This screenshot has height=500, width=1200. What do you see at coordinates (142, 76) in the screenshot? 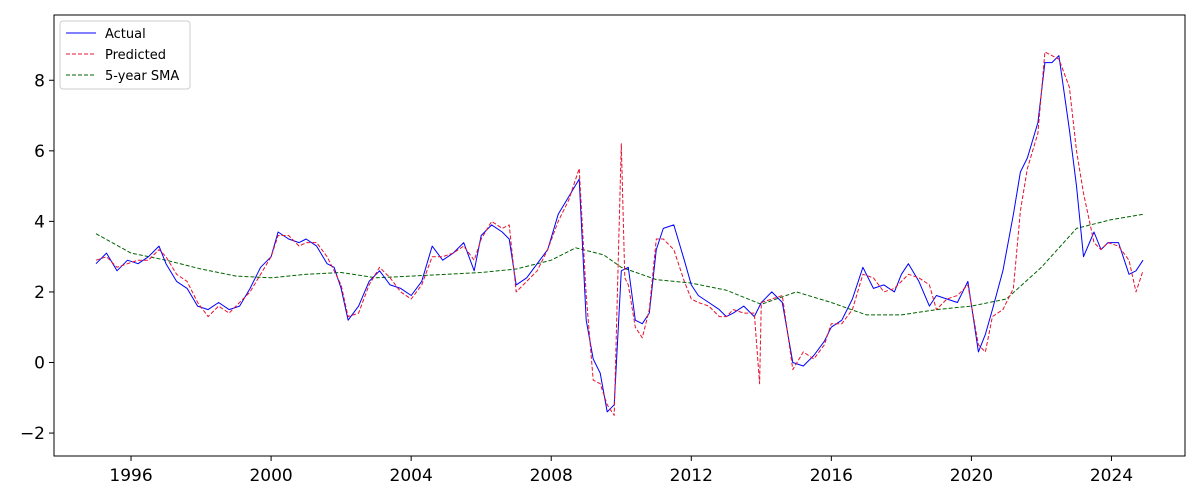
I see `legend-label-sma: 5-year SMA` at bounding box center [142, 76].